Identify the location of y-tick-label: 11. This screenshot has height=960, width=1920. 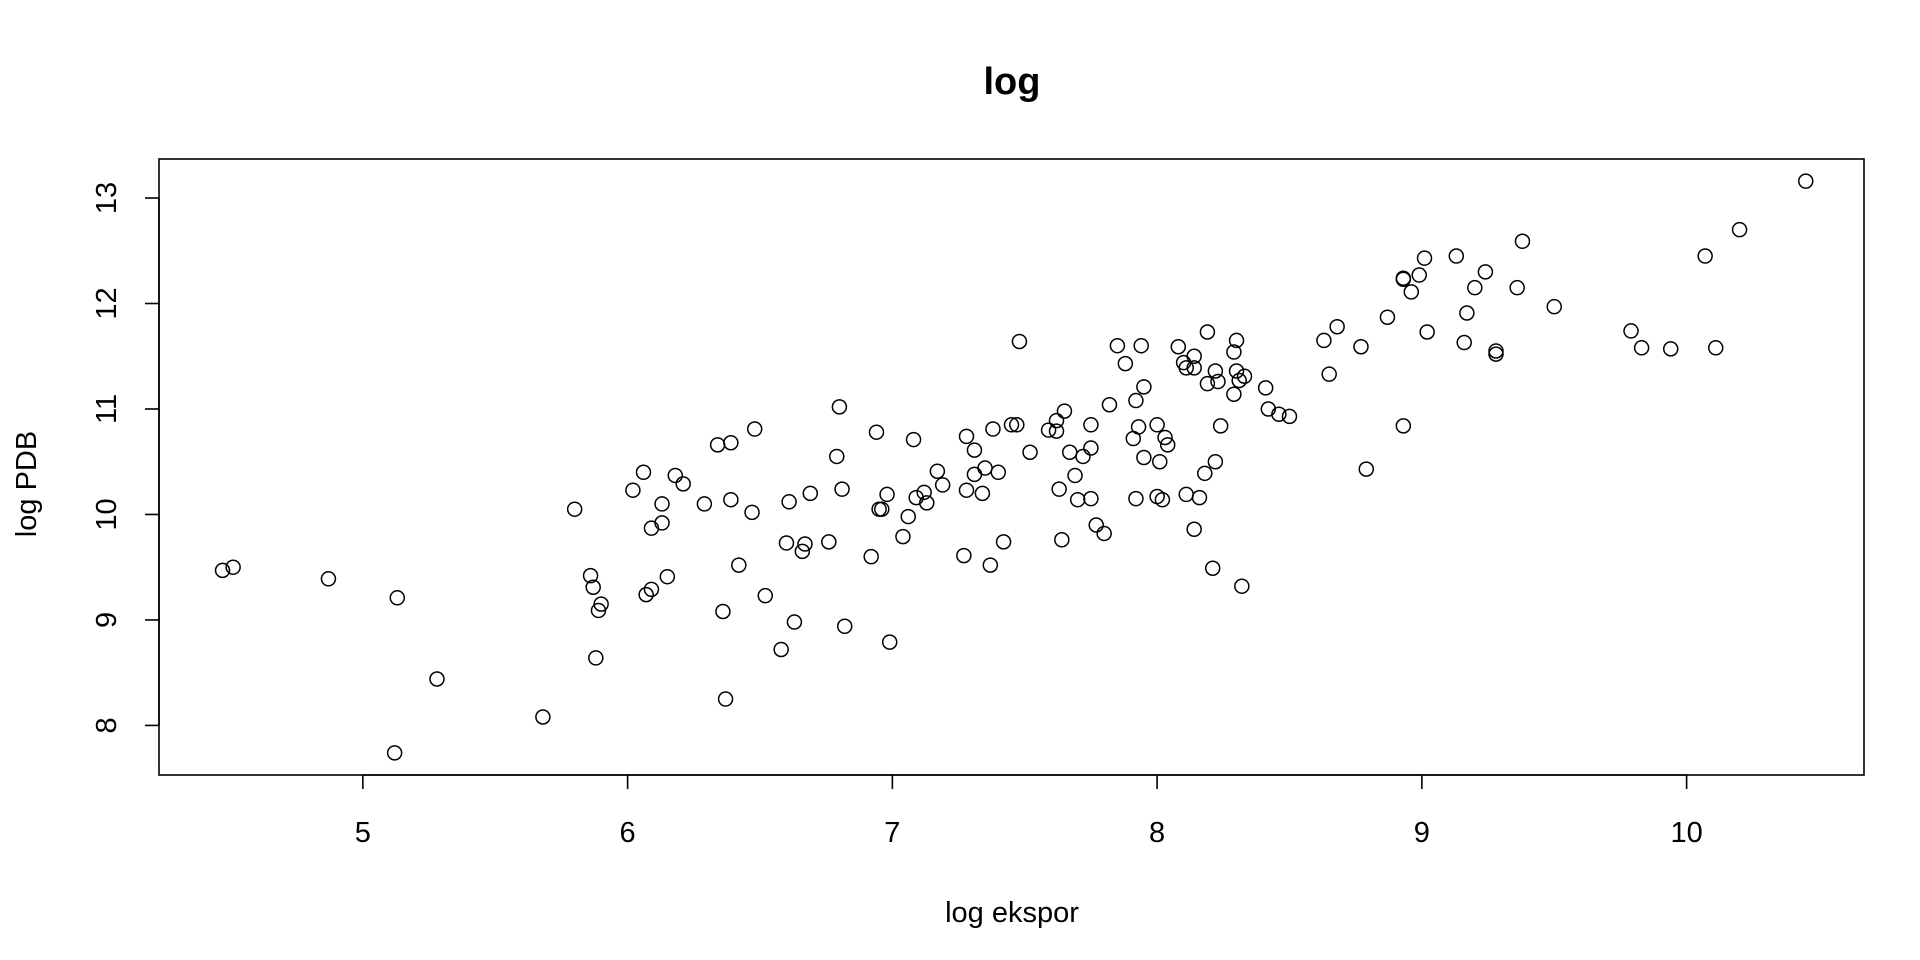
(107, 409).